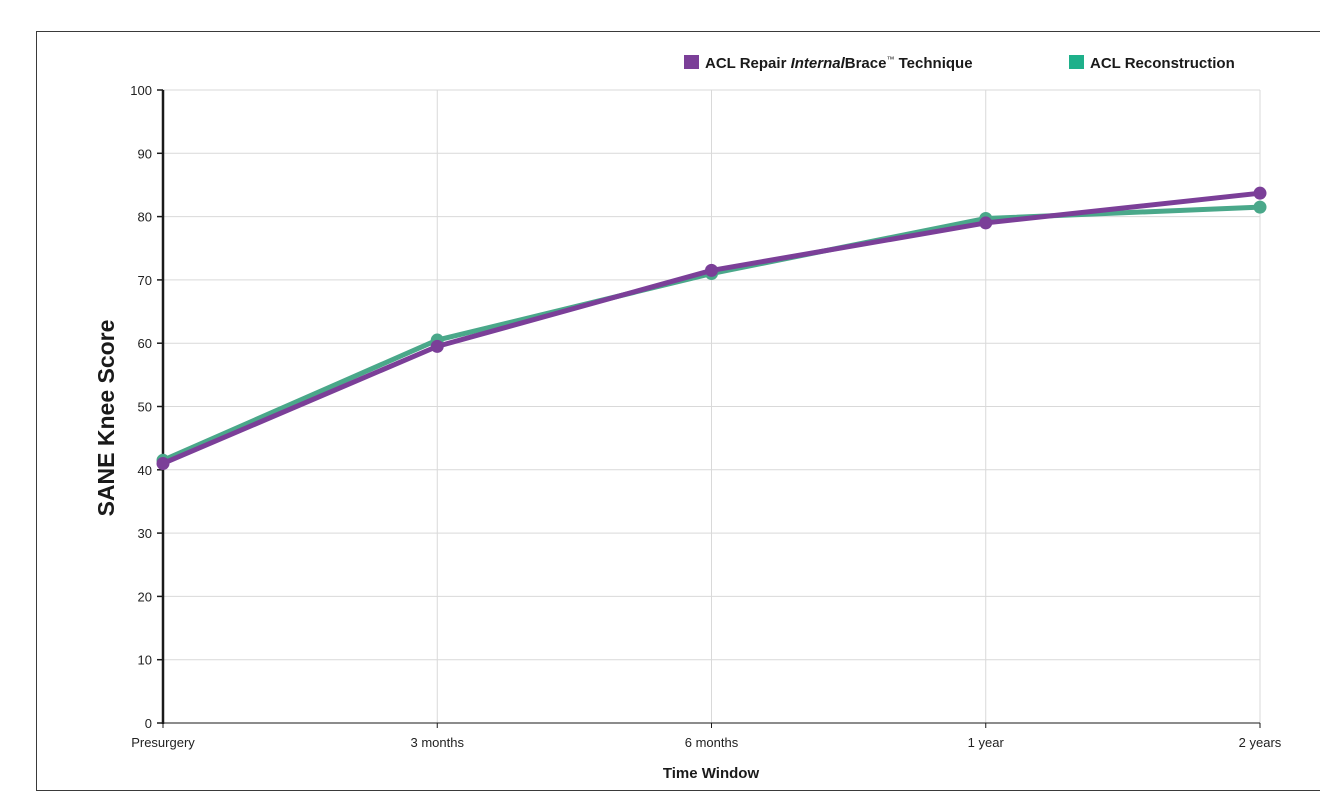 This screenshot has height=791, width=1320. I want to click on y-tick-label-80: 80, so click(145, 217).